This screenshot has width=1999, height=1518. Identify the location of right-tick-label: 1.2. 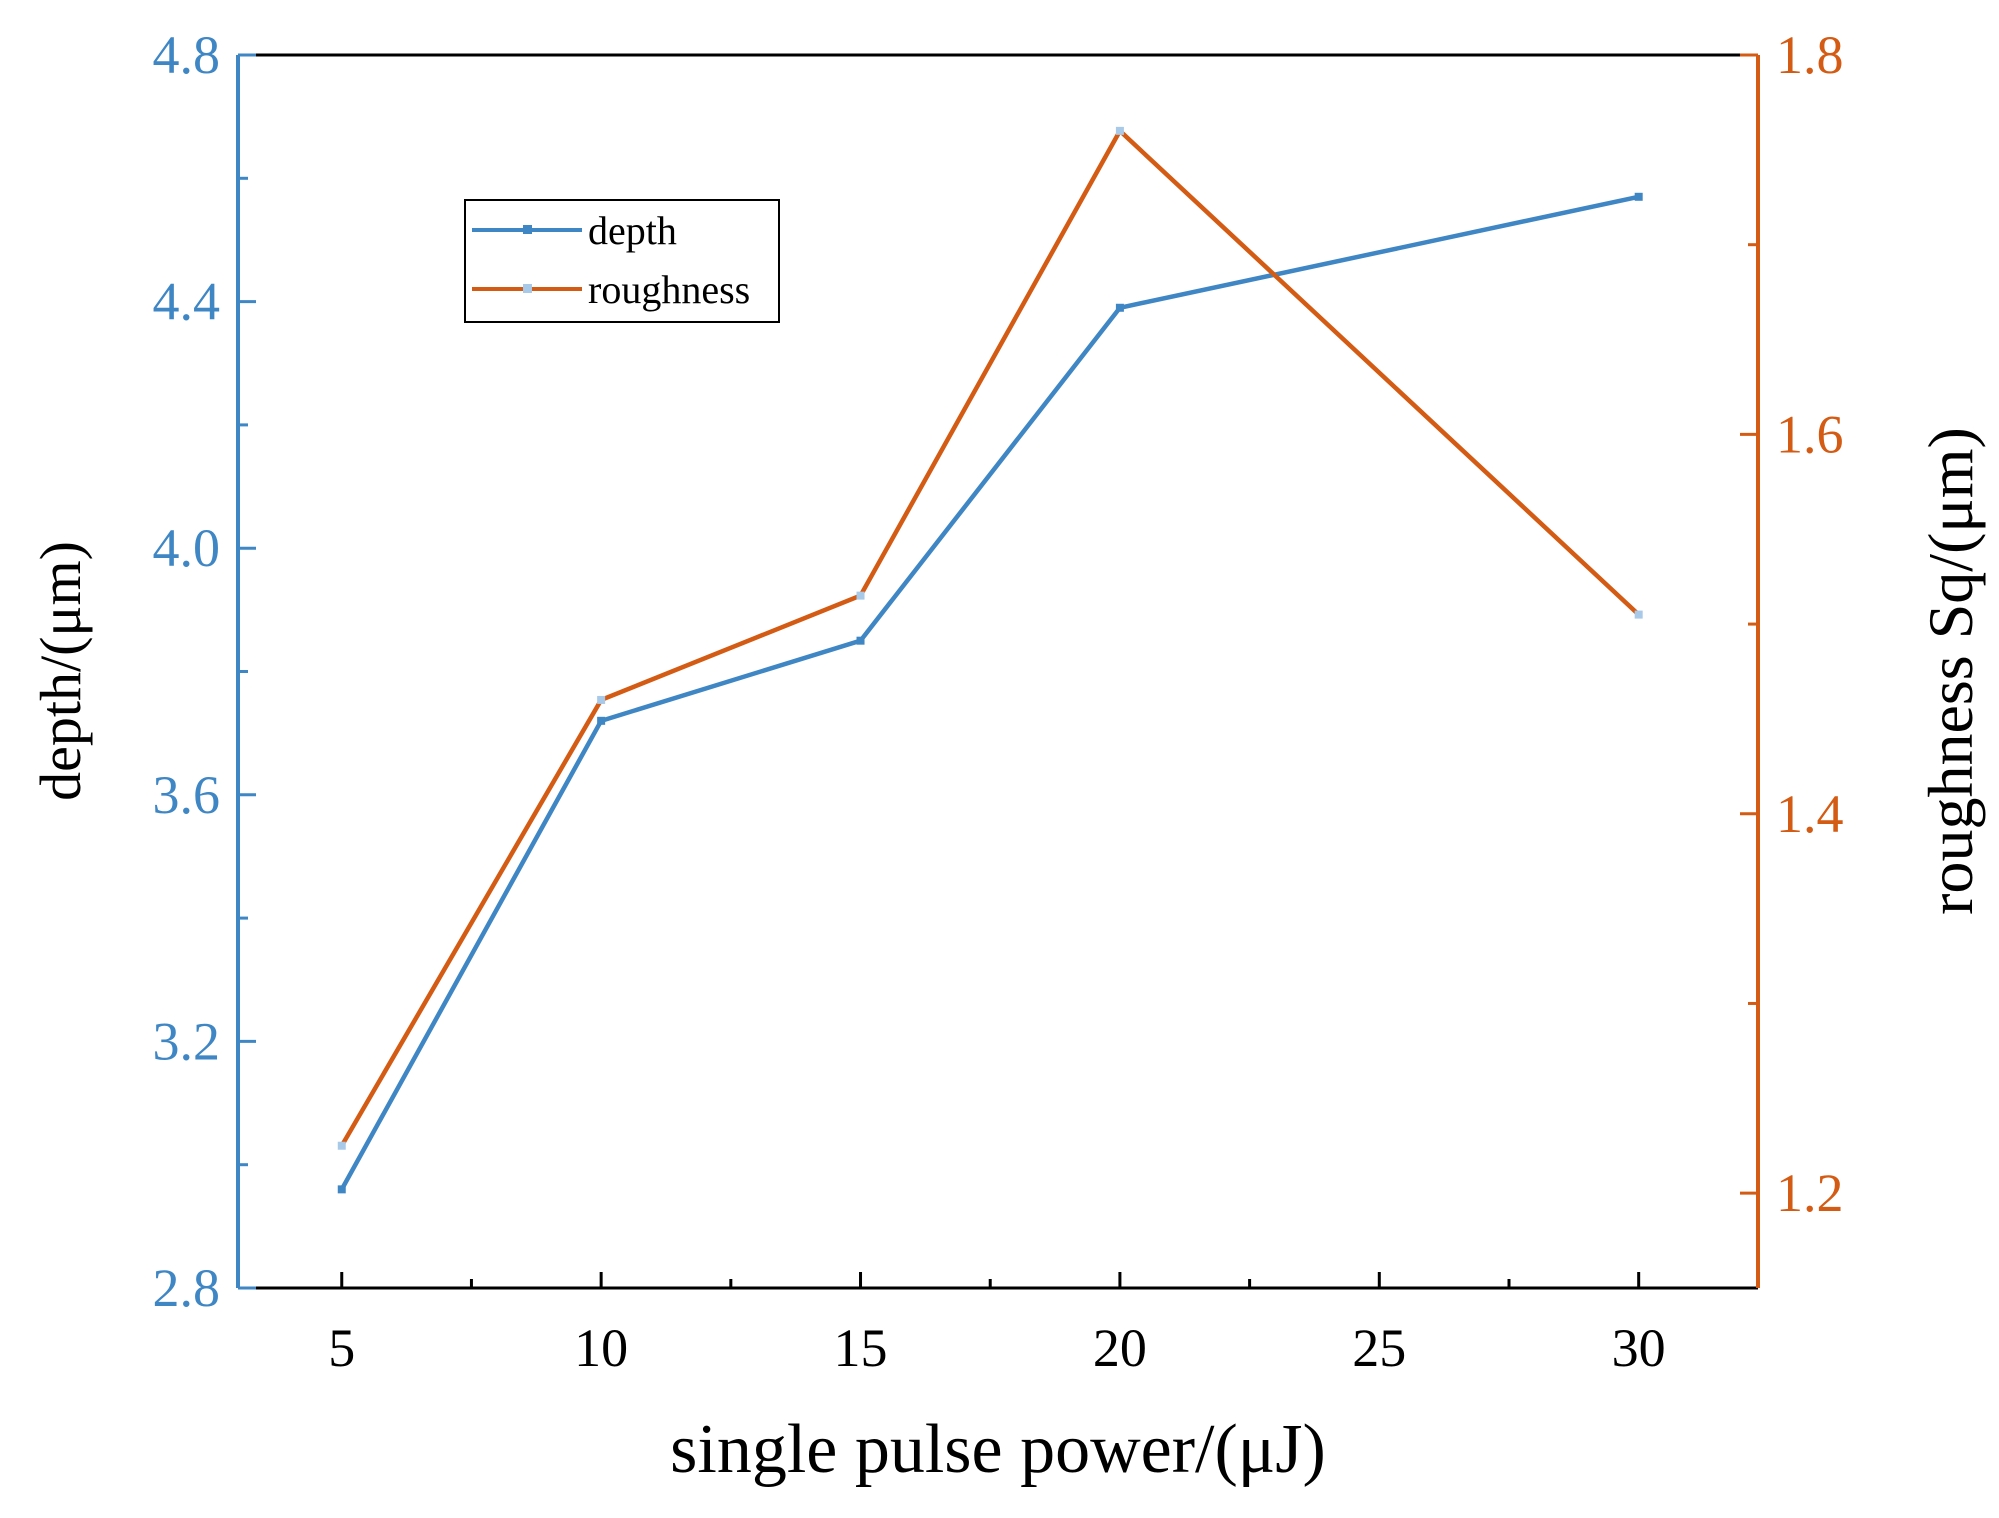
(1810, 1193).